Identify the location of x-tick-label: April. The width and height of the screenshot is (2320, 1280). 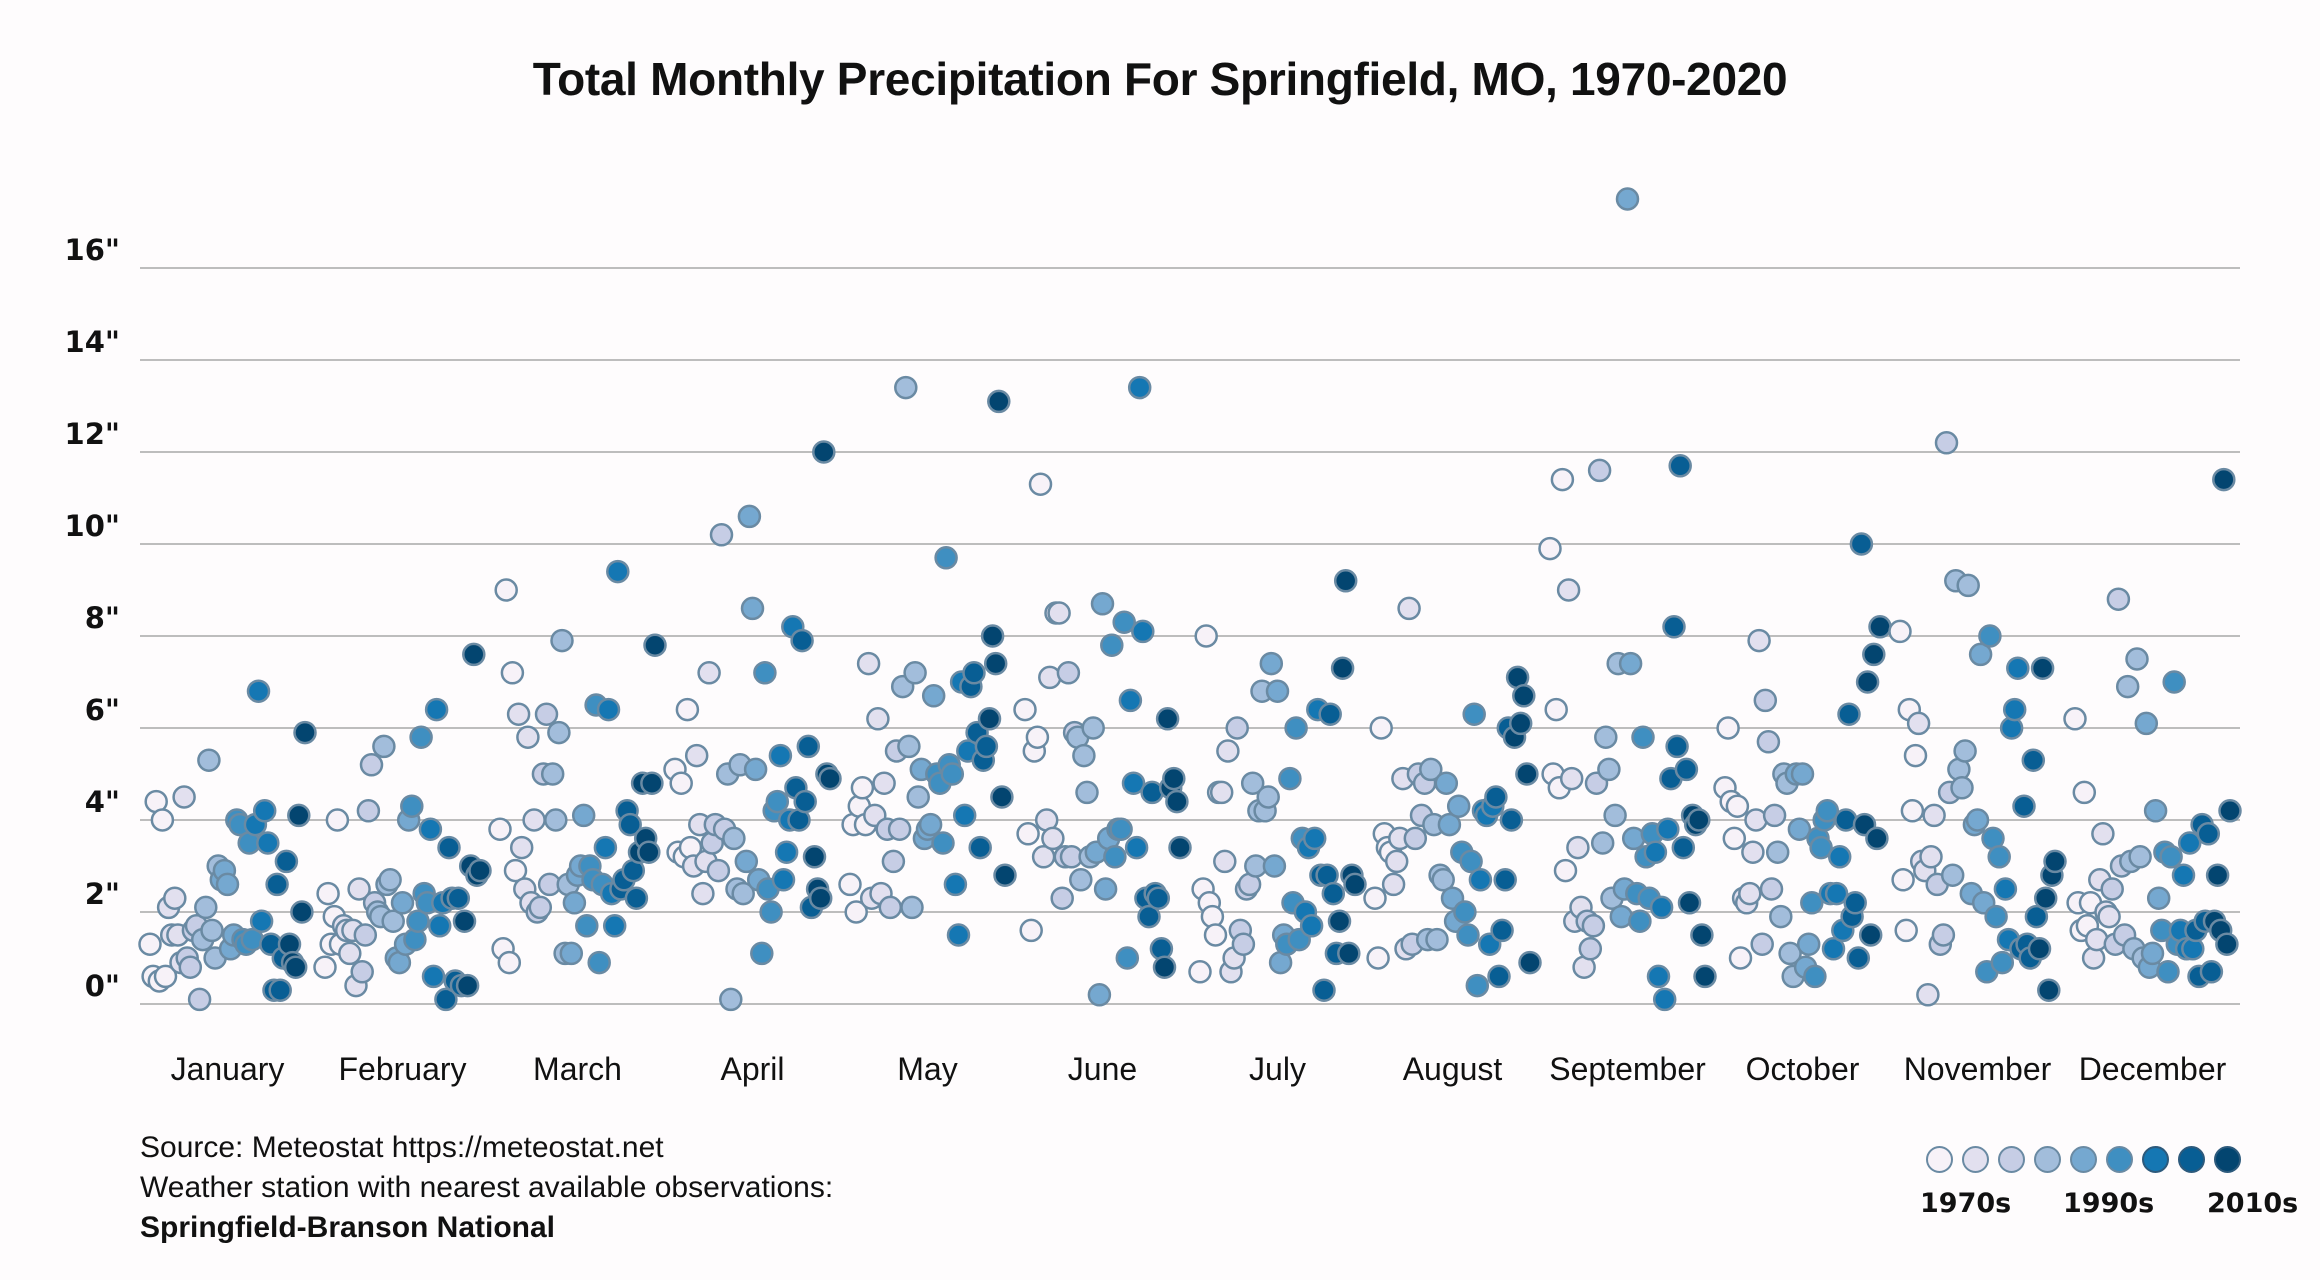
(752, 1069).